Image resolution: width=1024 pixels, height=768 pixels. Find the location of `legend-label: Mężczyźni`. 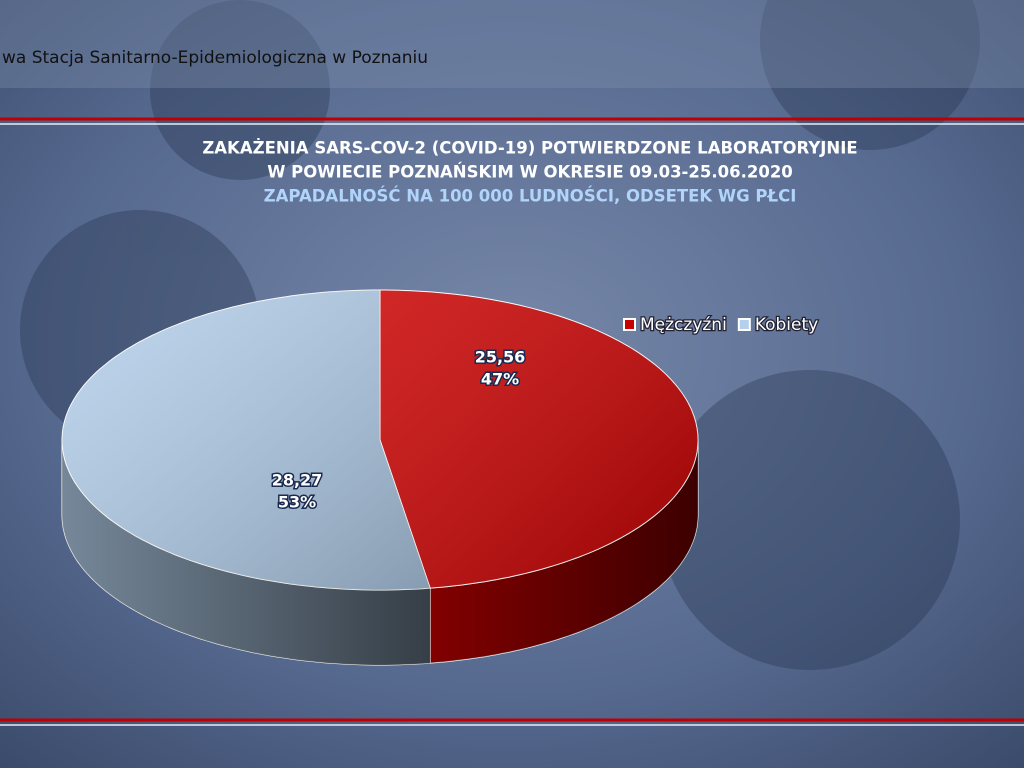

legend-label: Mężczyźni is located at coordinates (683, 325).